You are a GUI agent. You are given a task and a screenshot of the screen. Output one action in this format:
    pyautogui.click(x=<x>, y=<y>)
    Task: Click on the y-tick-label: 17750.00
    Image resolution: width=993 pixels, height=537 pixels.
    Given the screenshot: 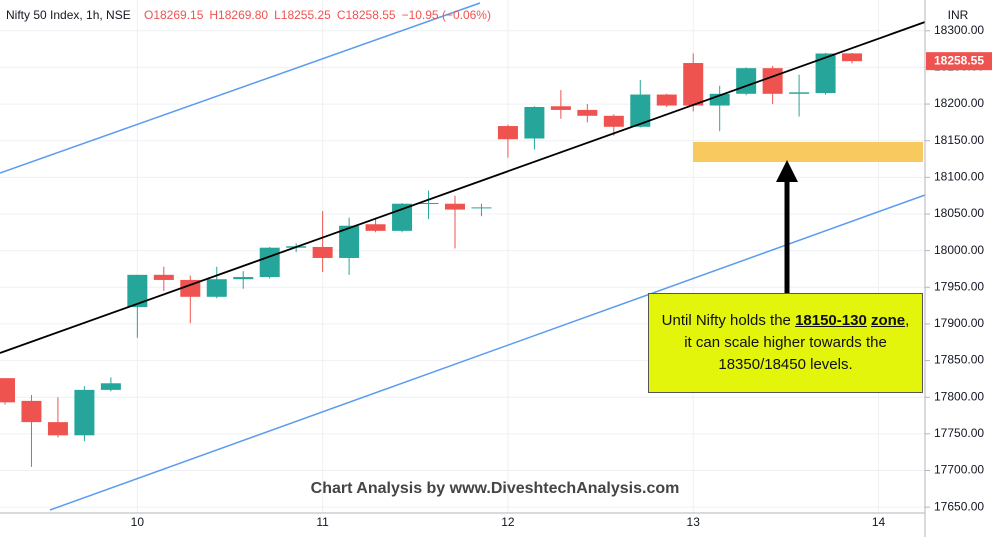 What is the action you would take?
    pyautogui.click(x=959, y=433)
    